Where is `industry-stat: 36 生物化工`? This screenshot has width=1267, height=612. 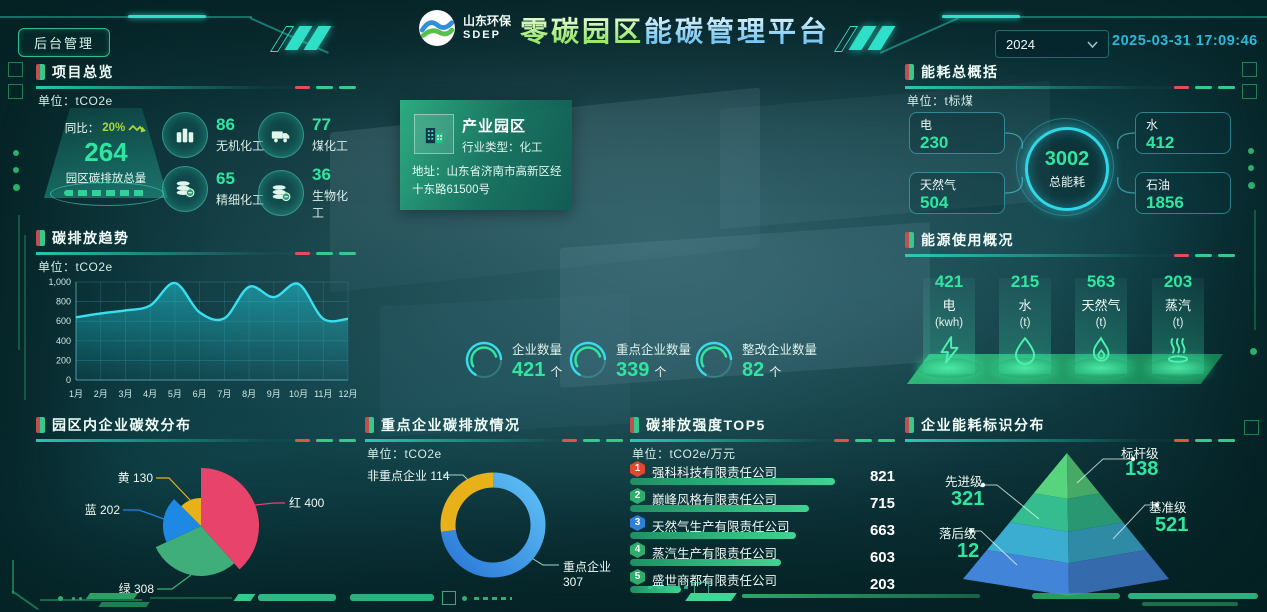 industry-stat: 36 生物化工 is located at coordinates (307, 193).